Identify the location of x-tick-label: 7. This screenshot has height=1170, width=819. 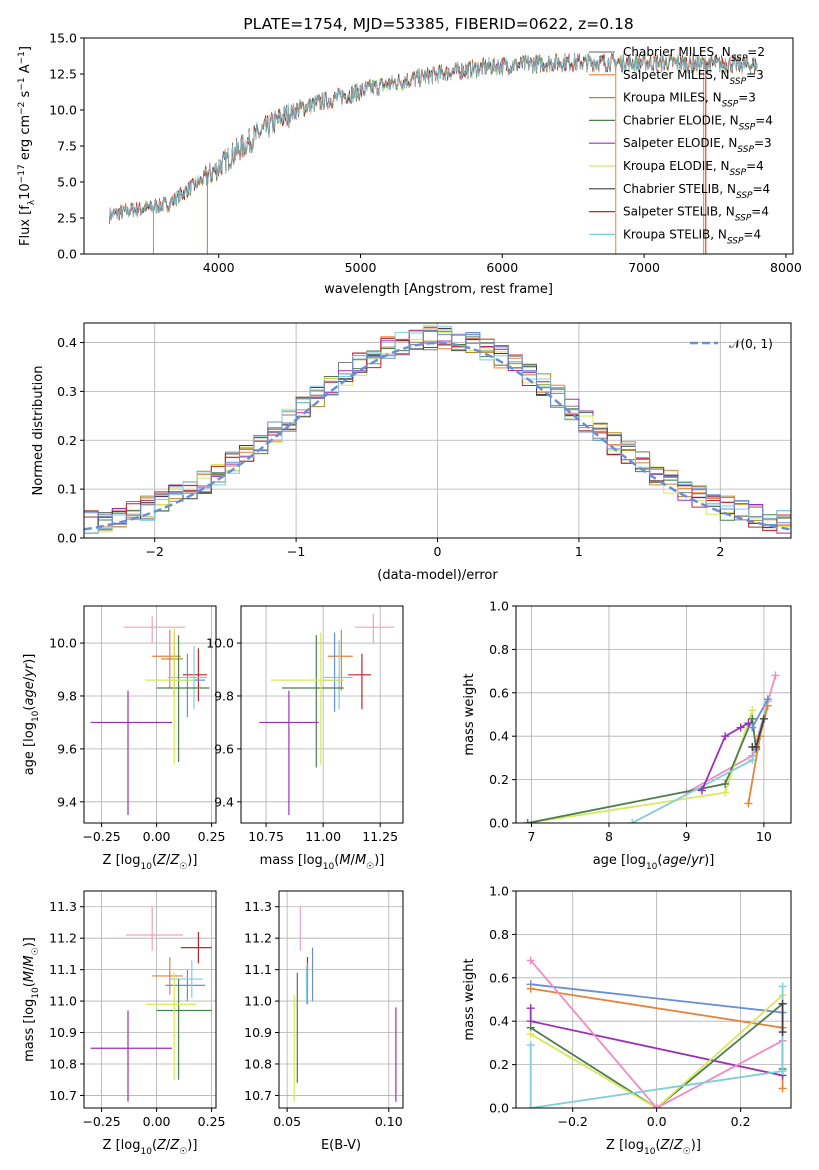
(532, 836).